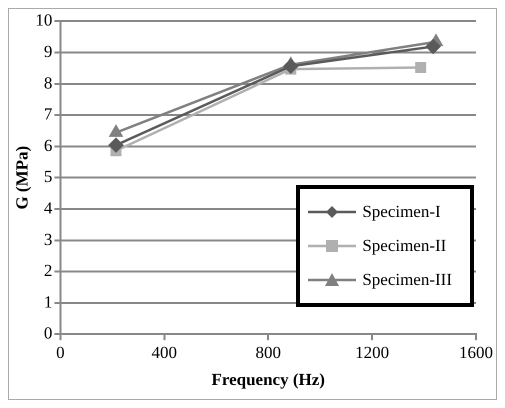  Describe the element at coordinates (48, 270) in the screenshot. I see `y-tick-label: 2` at that location.